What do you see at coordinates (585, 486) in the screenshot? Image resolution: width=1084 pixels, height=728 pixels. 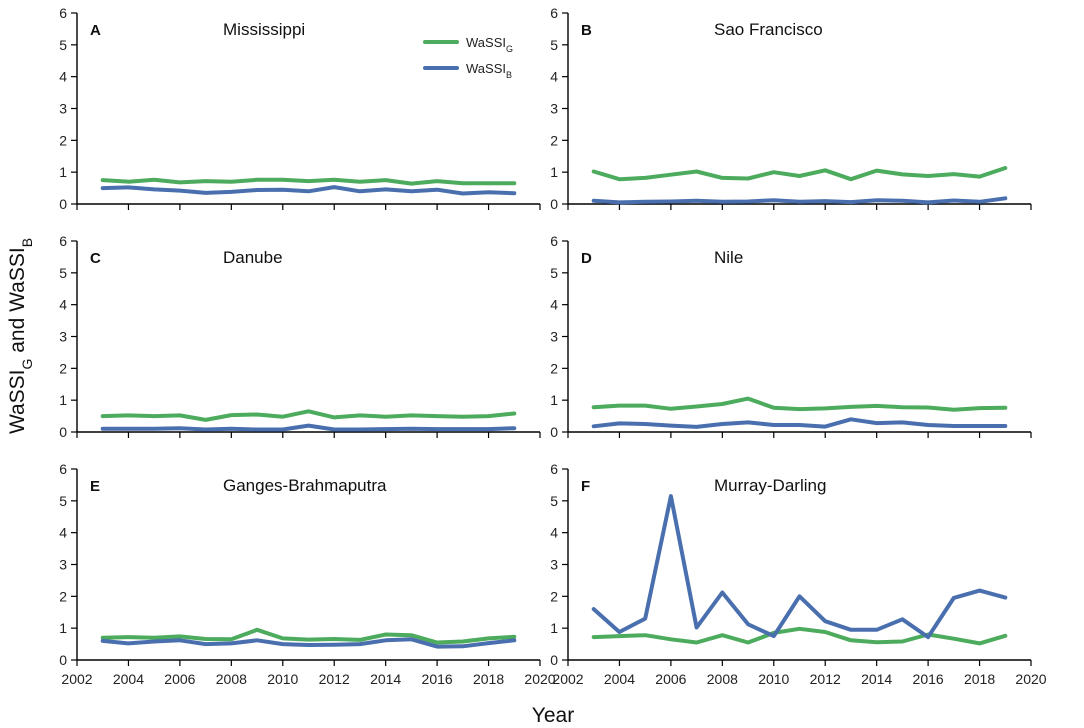 I see `panel-letter: F` at bounding box center [585, 486].